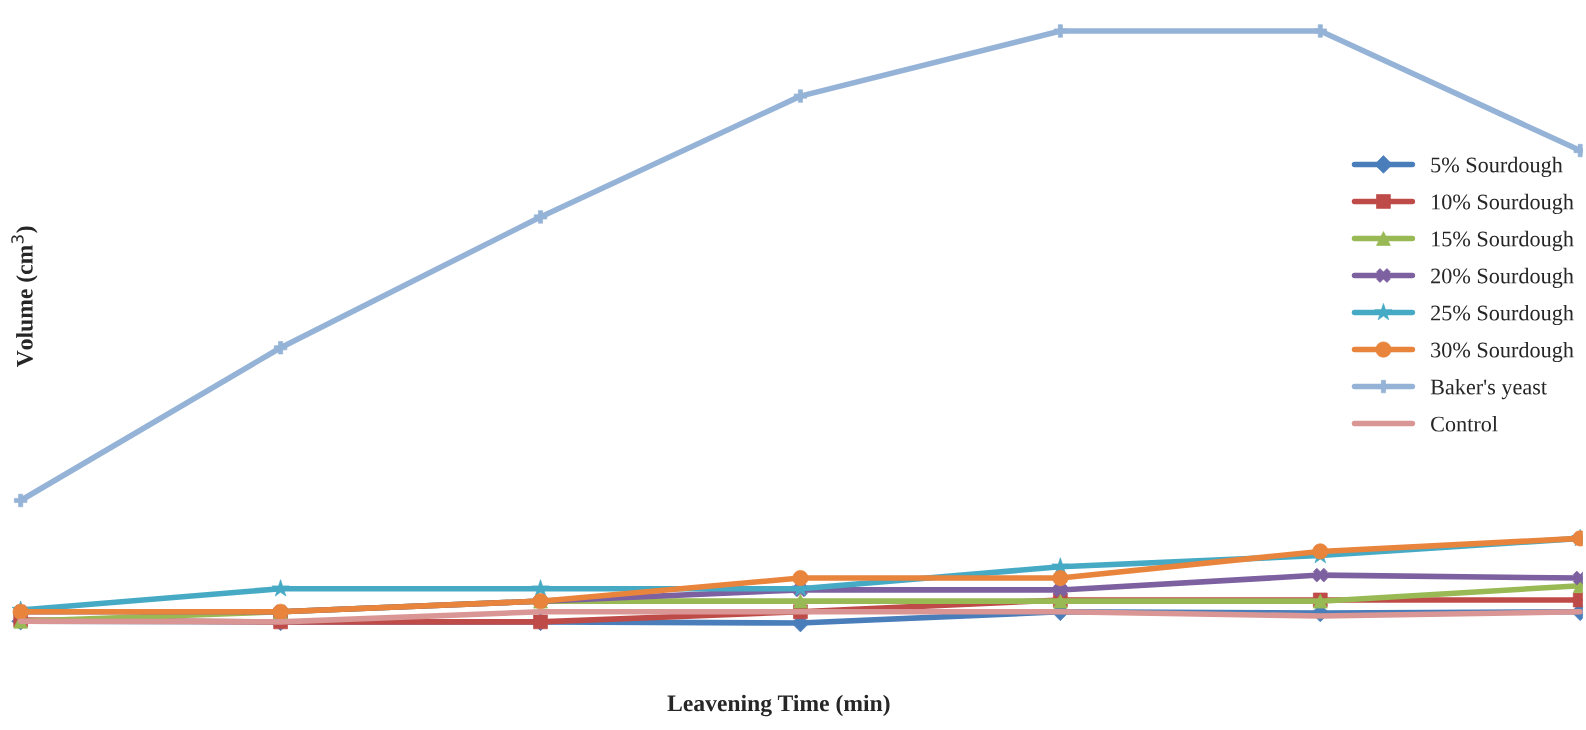 The image size is (1586, 730). Describe the element at coordinates (280, 348) in the screenshot. I see `point` at that location.